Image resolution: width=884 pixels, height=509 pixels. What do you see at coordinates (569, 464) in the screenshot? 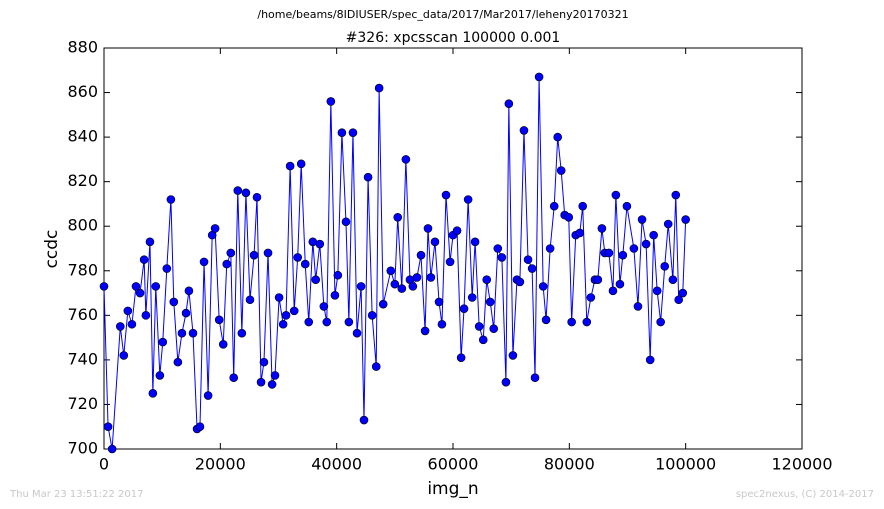
I see `x-tick-label: 80000` at bounding box center [569, 464].